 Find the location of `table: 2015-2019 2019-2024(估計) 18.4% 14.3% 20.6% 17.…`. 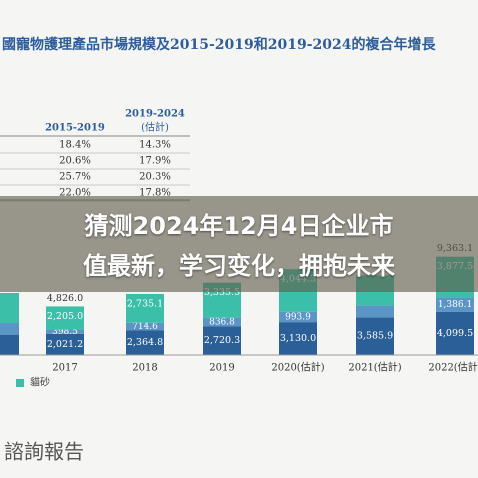

table: 2015-2019 2019-2024(估計) 18.4% 14.3% 20.6% 17.… is located at coordinates (95, 155).